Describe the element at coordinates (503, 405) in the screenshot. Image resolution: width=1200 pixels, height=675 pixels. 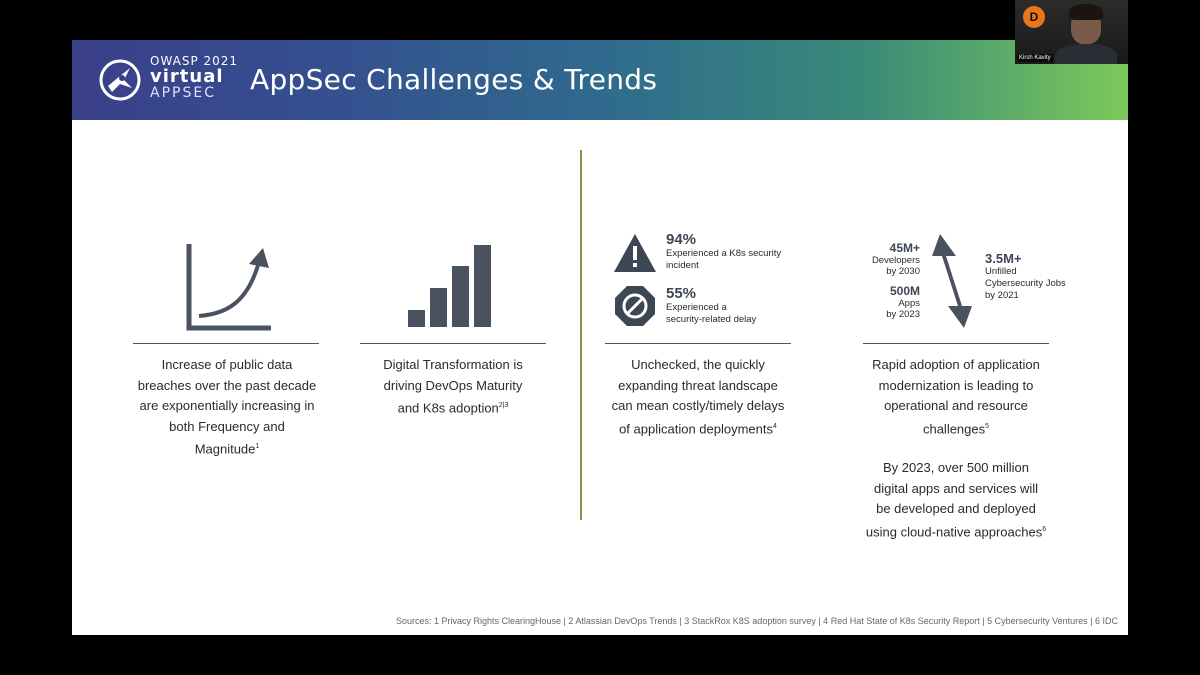
I see `footnote-ref: 2|3` at that location.